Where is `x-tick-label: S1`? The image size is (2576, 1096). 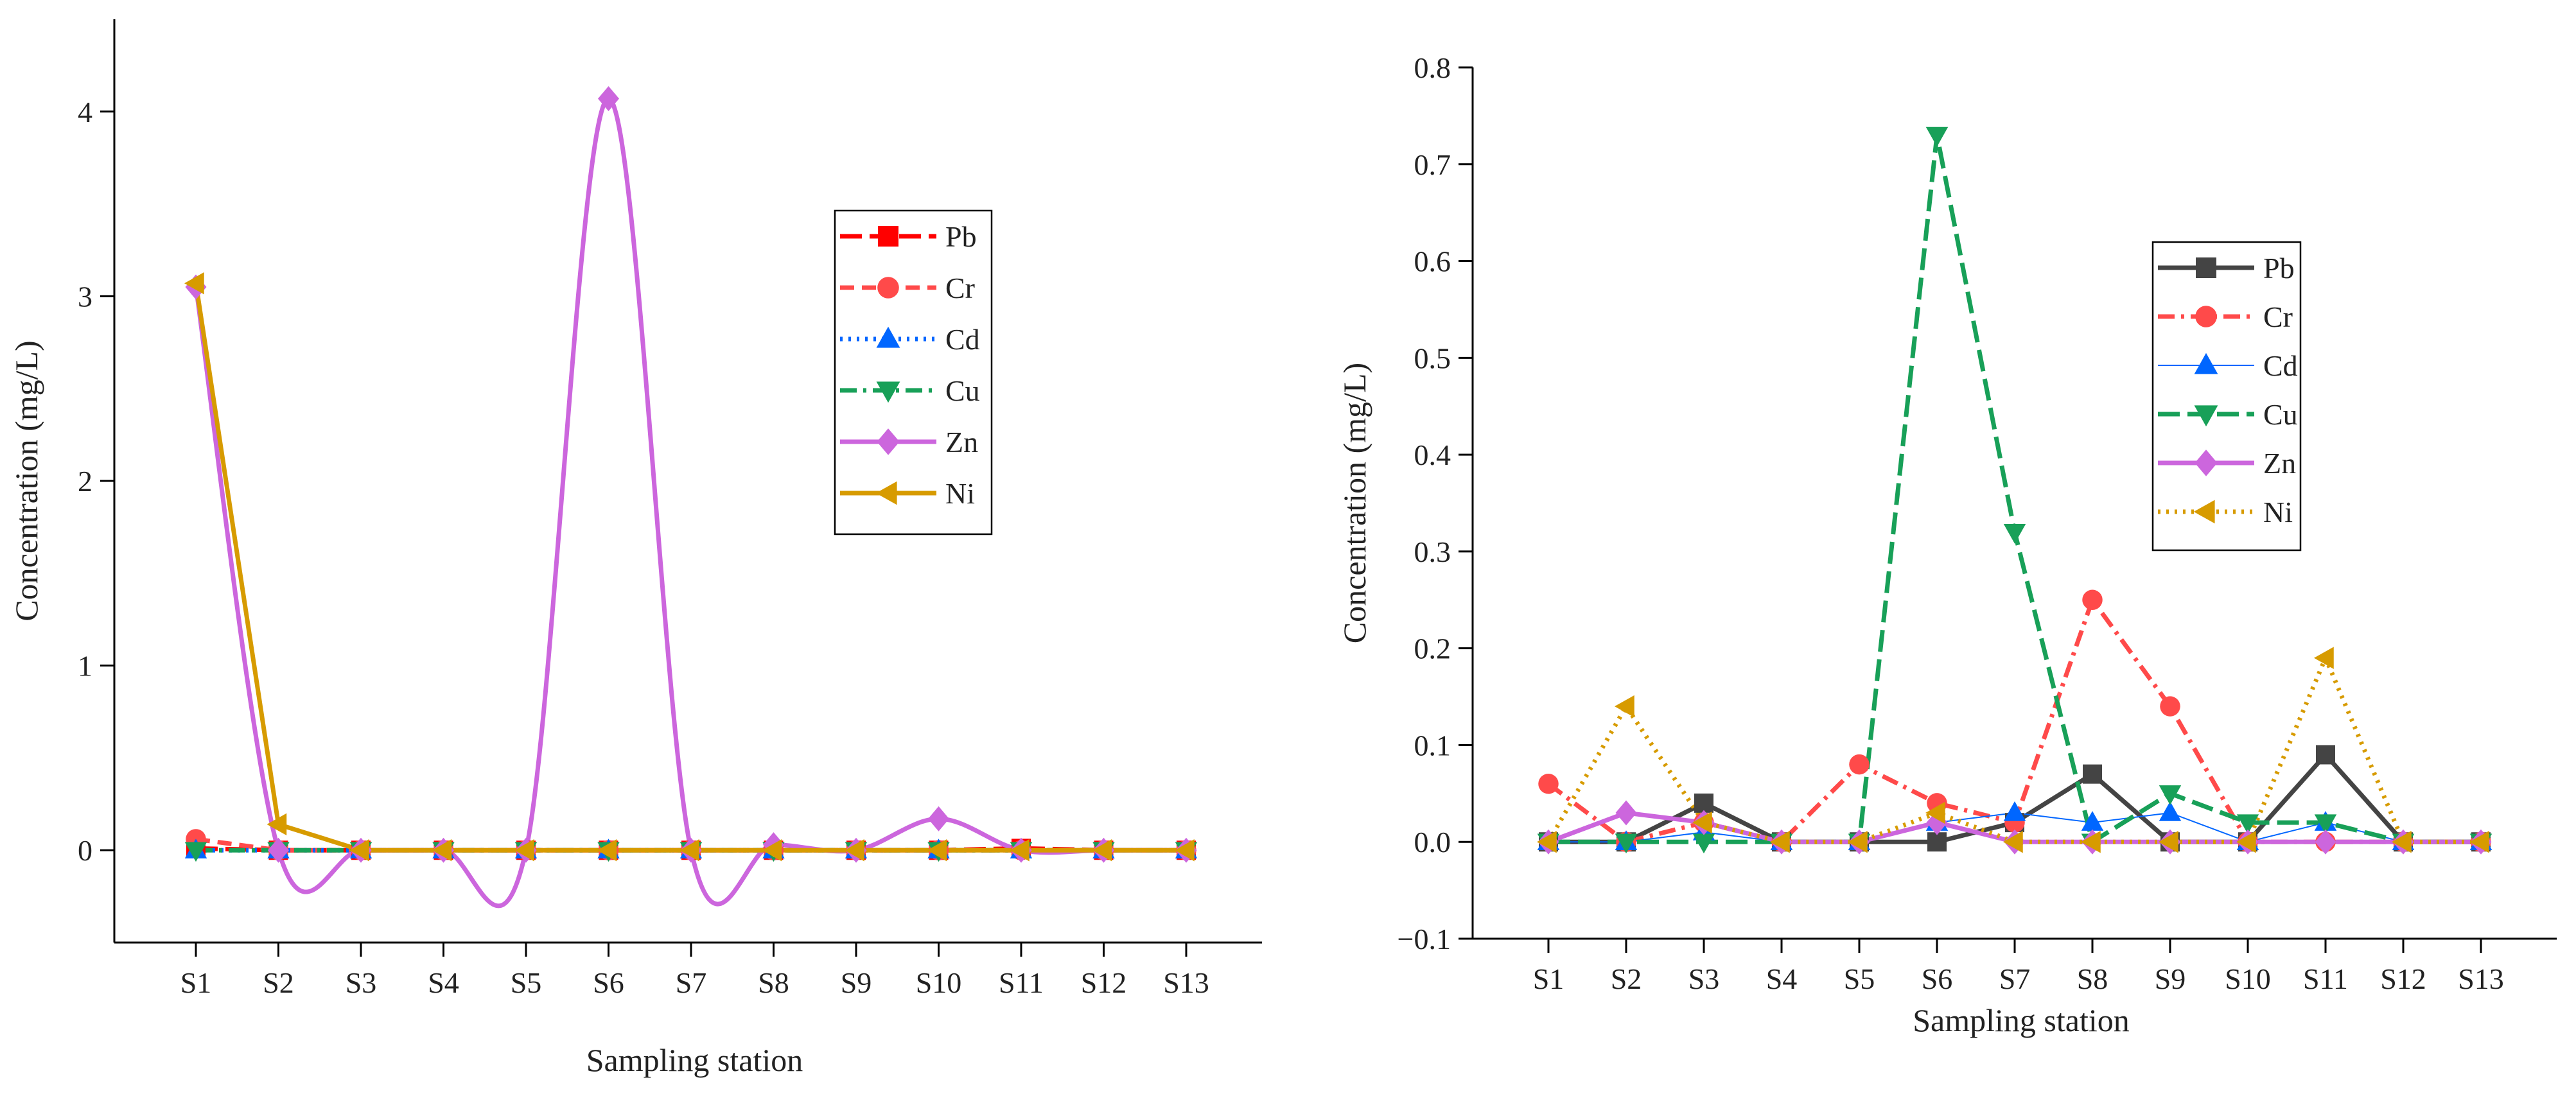
x-tick-label: S1 is located at coordinates (196, 983).